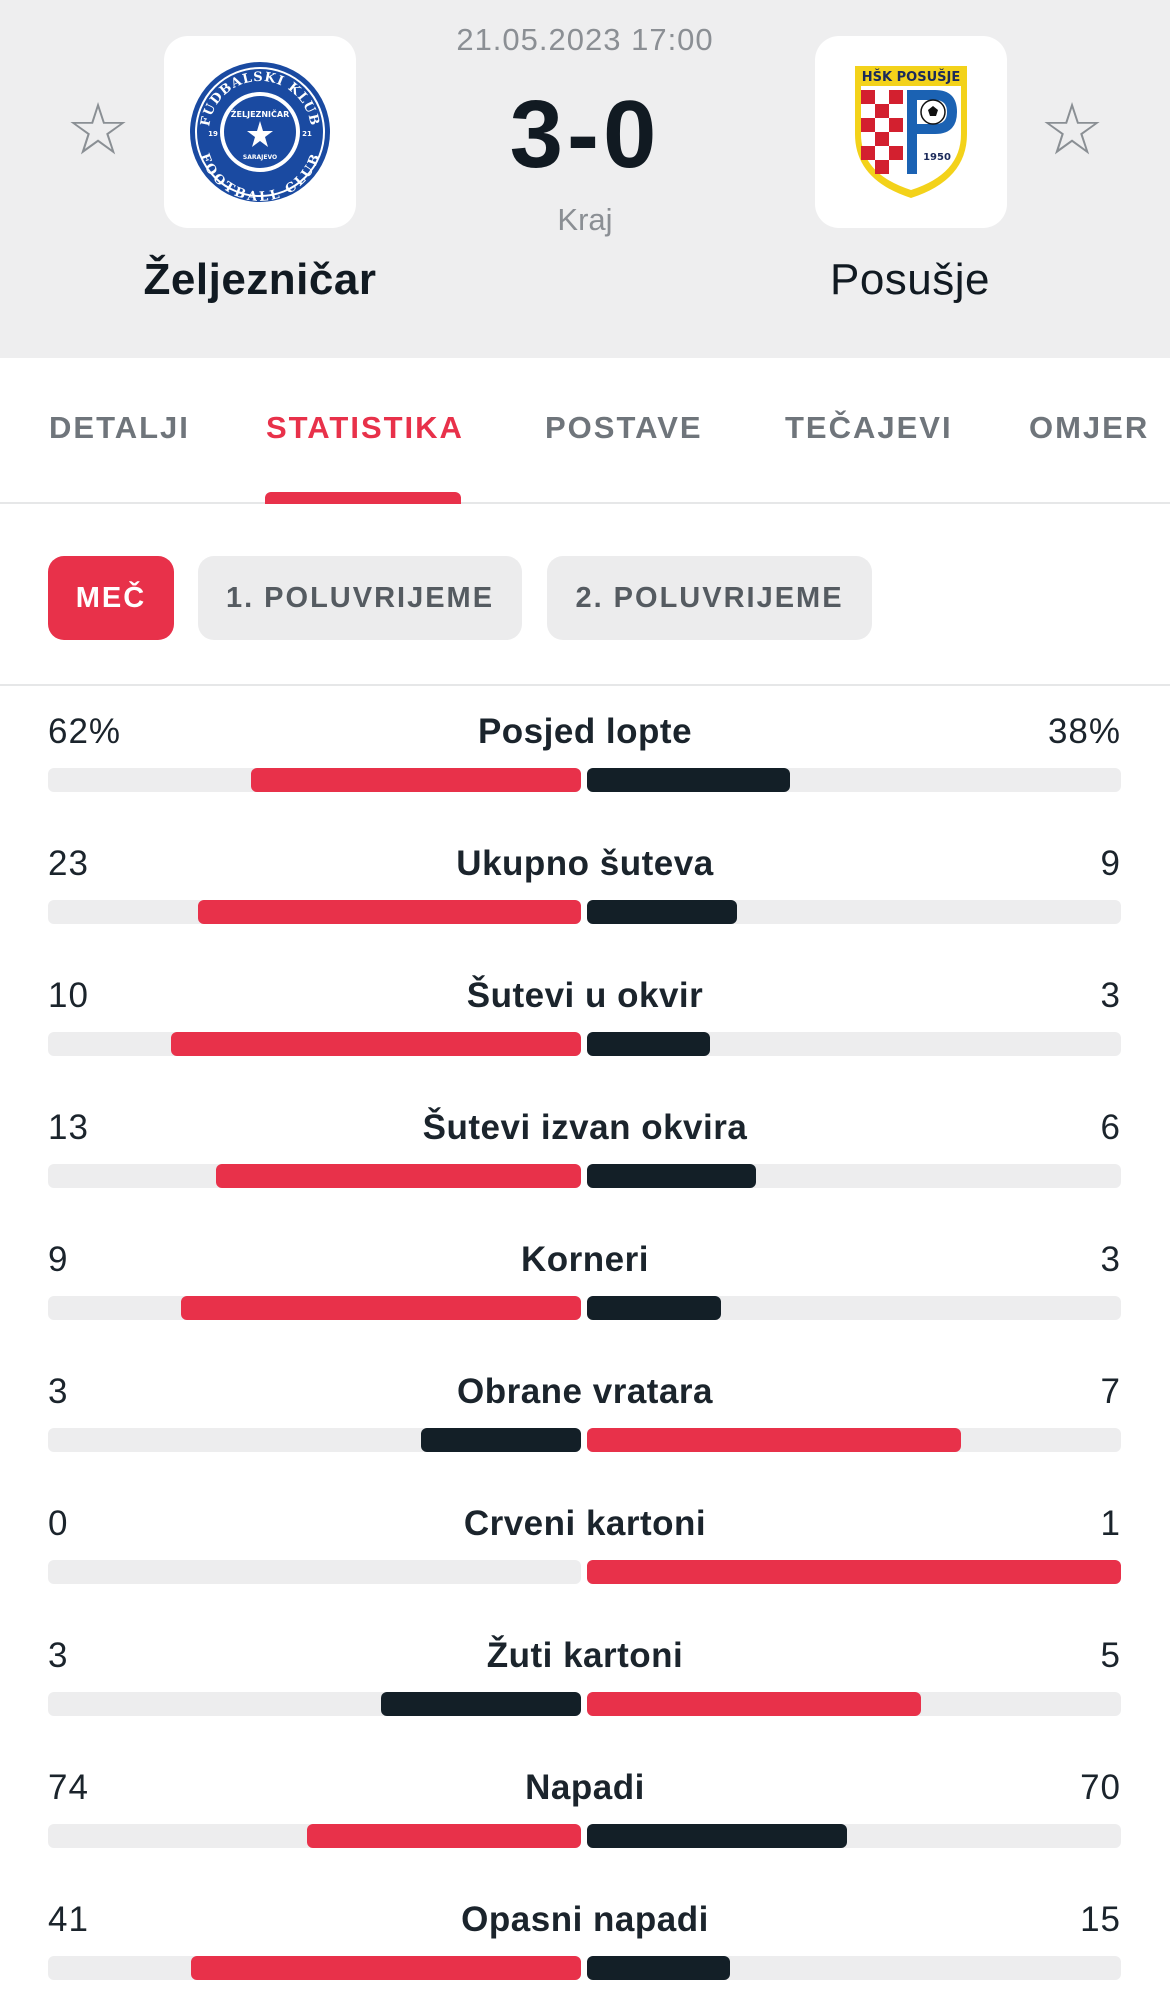  What do you see at coordinates (585, 863) in the screenshot?
I see `stat-label: Ukupno šuteva` at bounding box center [585, 863].